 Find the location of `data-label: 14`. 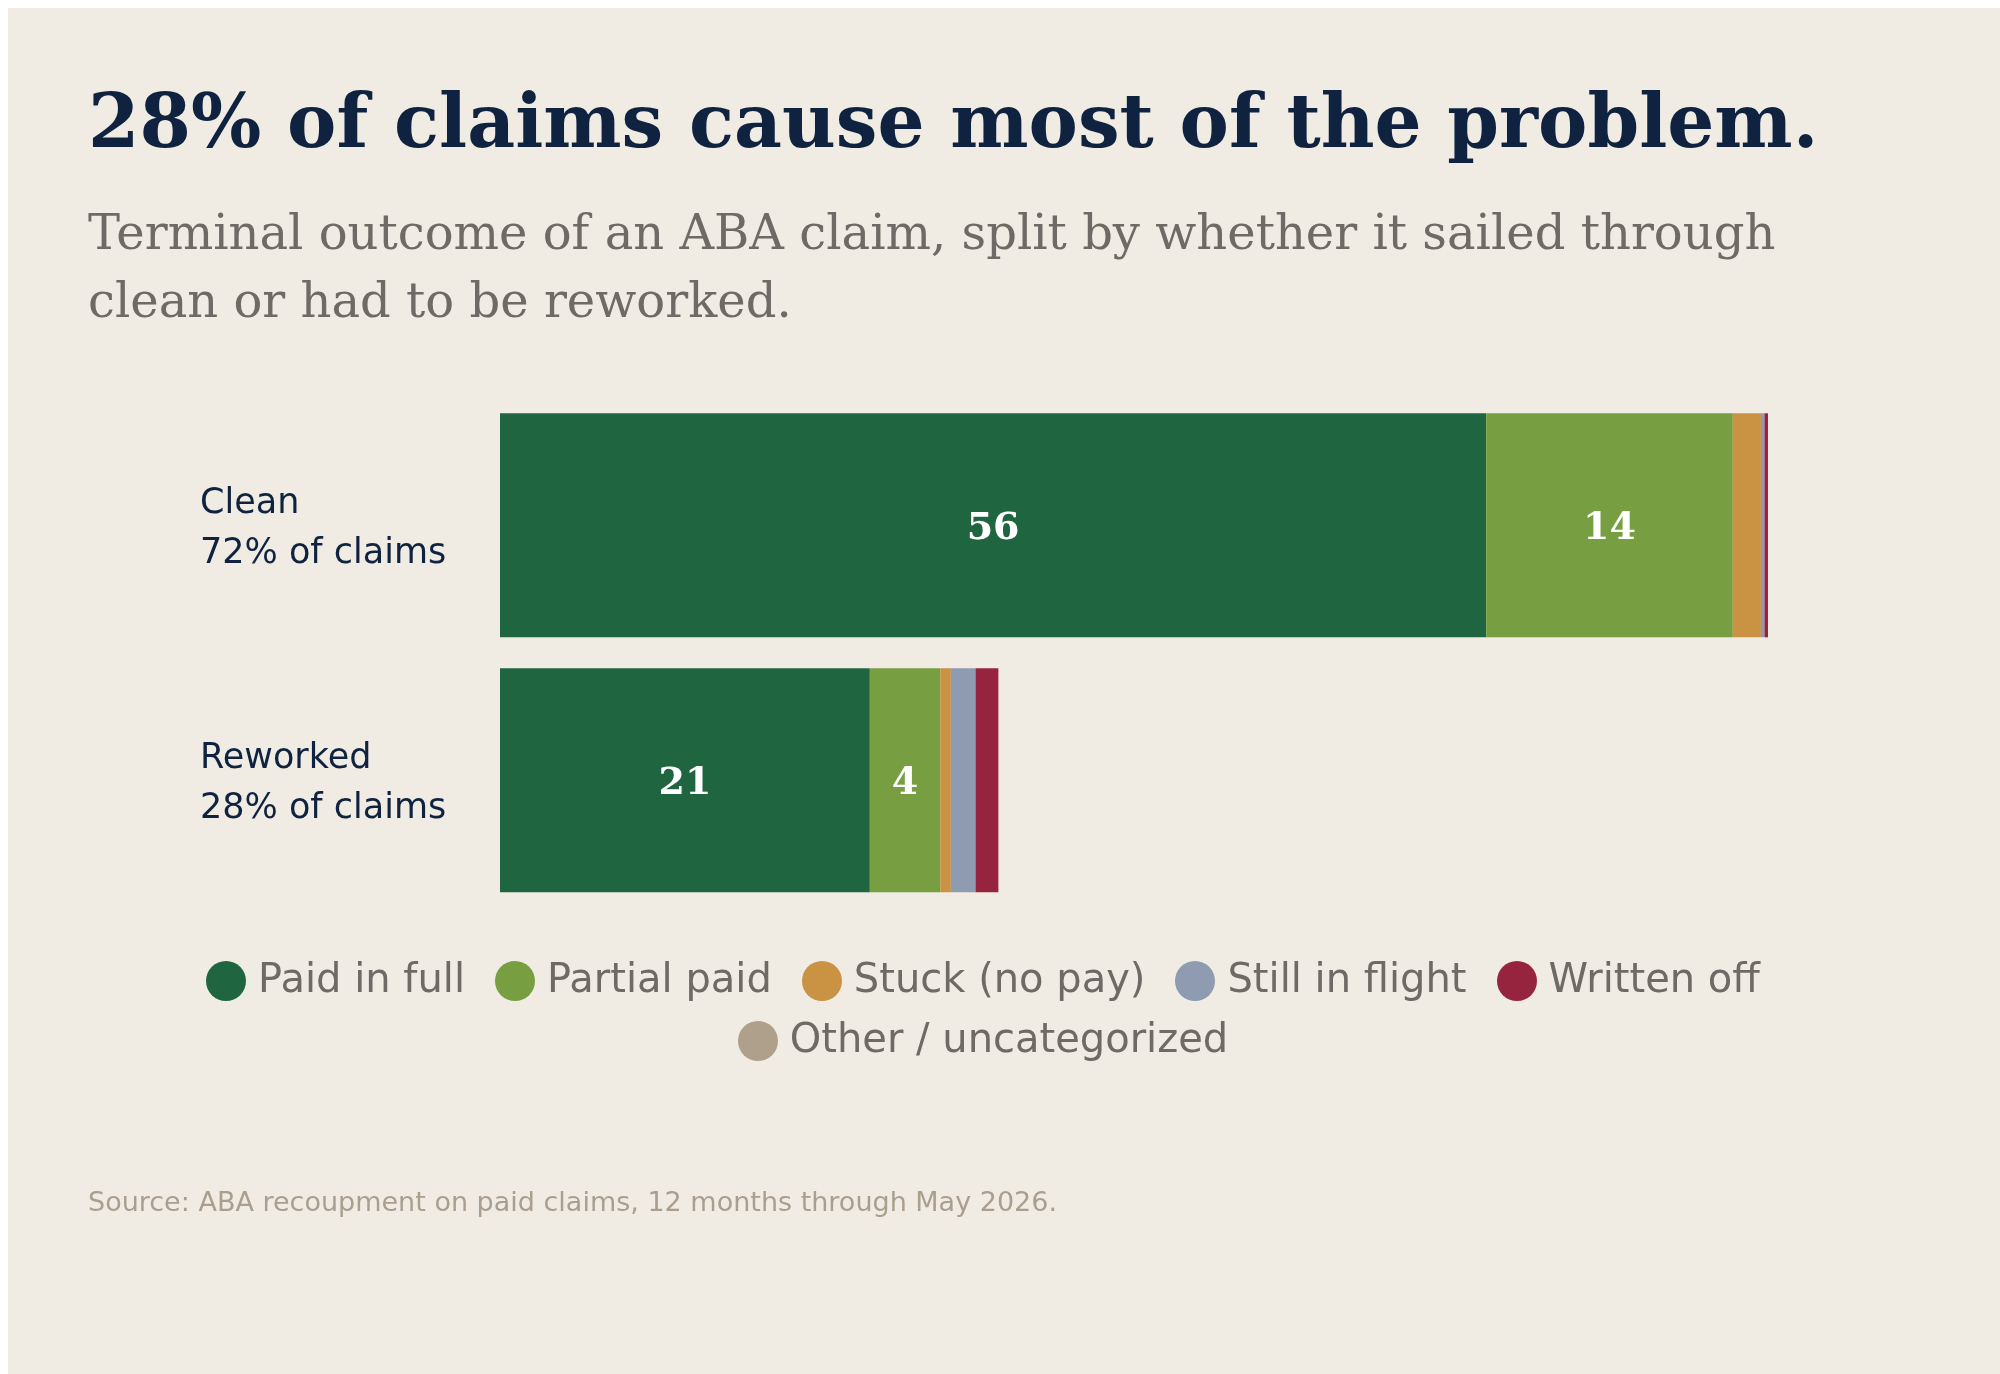

data-label: 14 is located at coordinates (1609, 525).